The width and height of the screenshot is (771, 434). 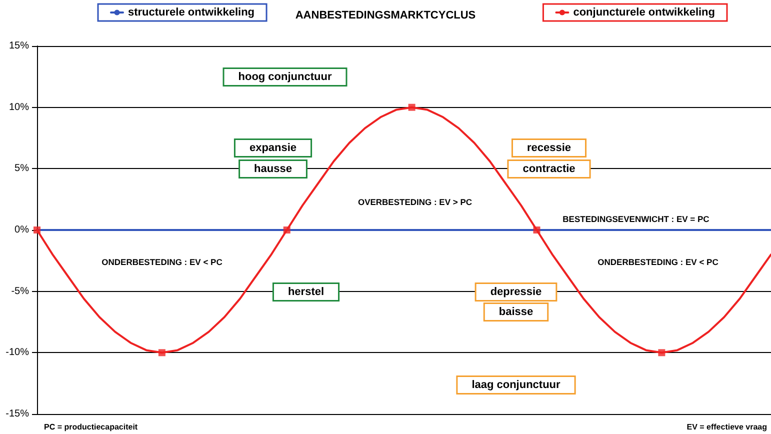 What do you see at coordinates (273, 148) in the screenshot?
I see `annotation: expansie` at bounding box center [273, 148].